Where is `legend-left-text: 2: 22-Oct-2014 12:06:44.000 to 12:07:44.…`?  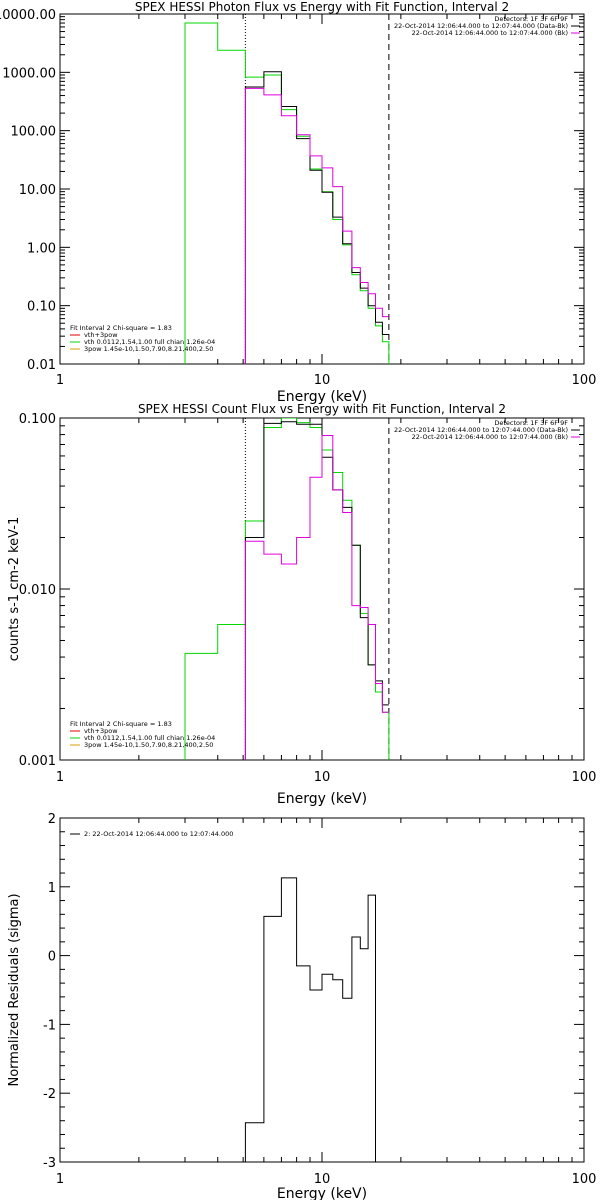
legend-left-text: 2: 22-Oct-2014 12:06:44.000 to 12:07:44.… is located at coordinates (158, 834).